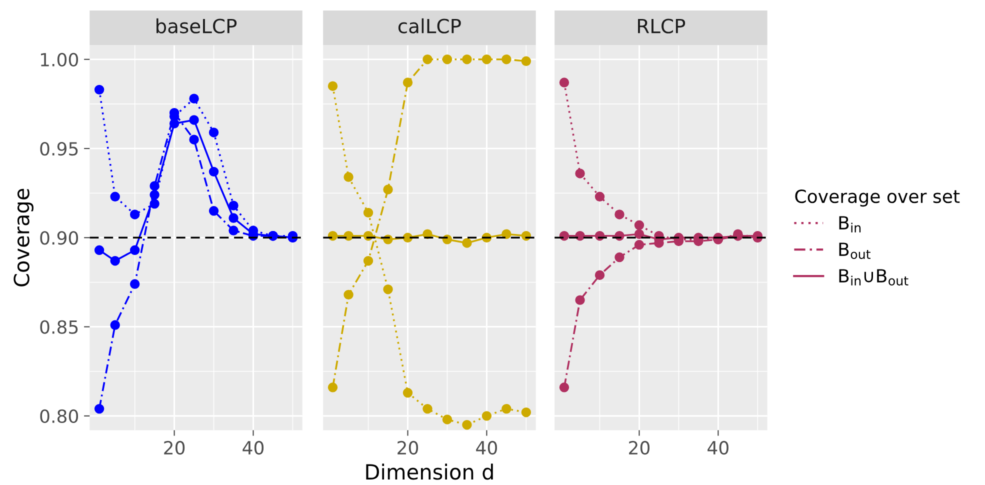 Image resolution: width=985 pixels, height=485 pixels. Describe the element at coordinates (854, 251) in the screenshot. I see `legend-label: B$_{out}$` at that location.